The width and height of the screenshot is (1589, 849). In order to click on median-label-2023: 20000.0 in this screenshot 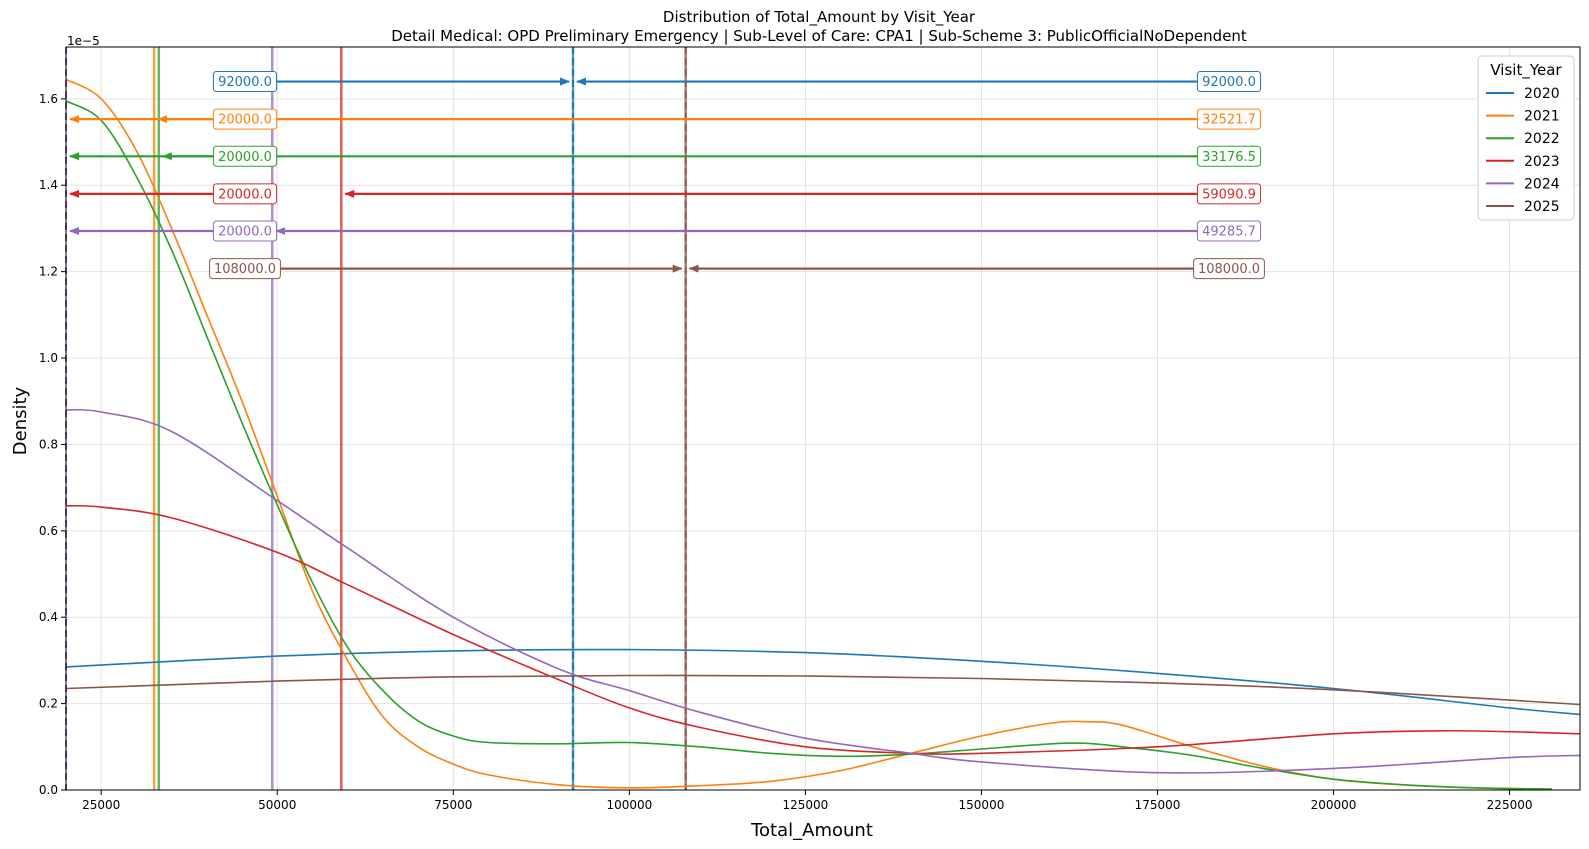, I will do `click(245, 194)`.